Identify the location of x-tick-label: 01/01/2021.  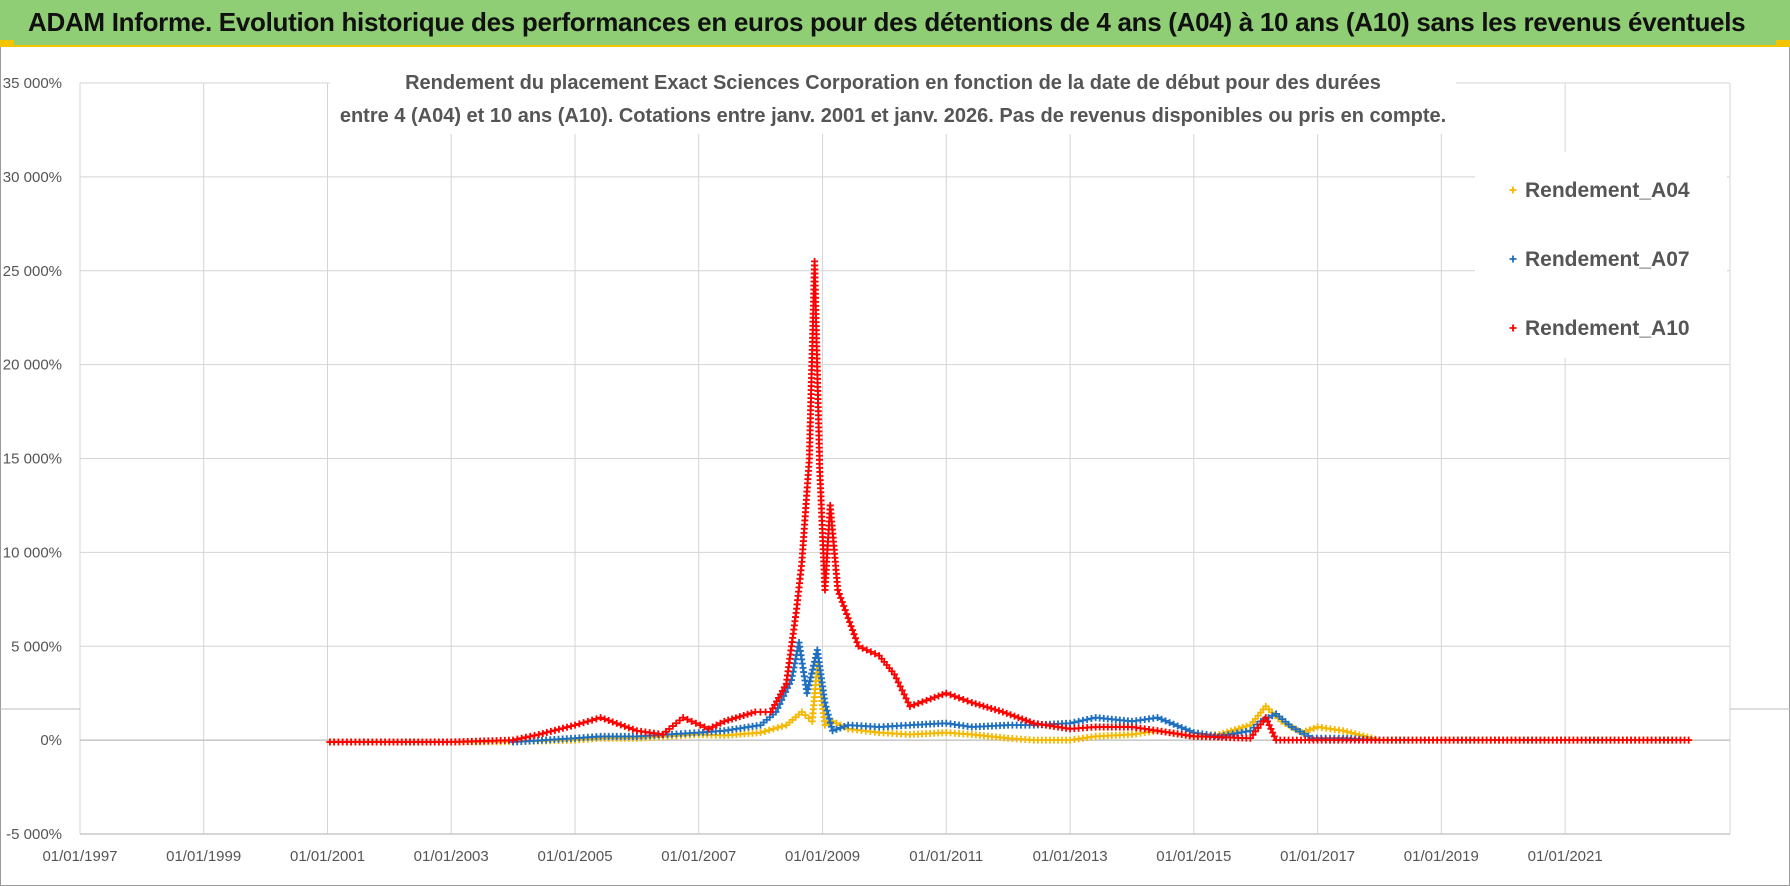
(1565, 856).